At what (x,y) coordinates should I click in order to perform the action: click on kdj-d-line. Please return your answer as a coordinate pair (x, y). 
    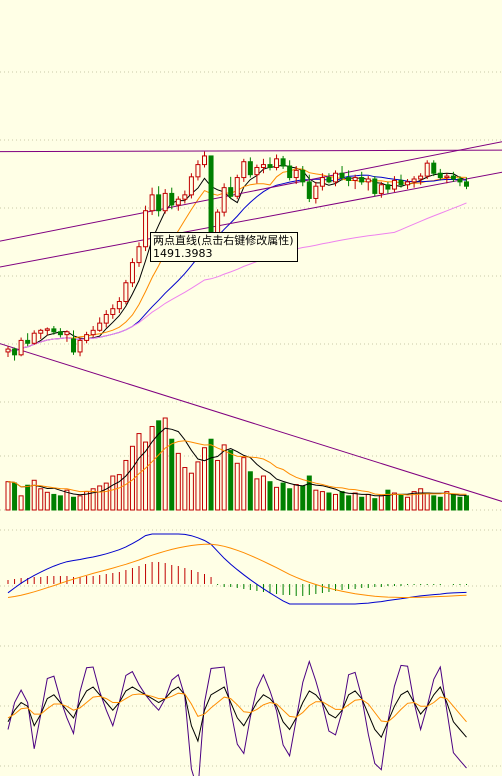
    Looking at the image, I should click on (237, 707).